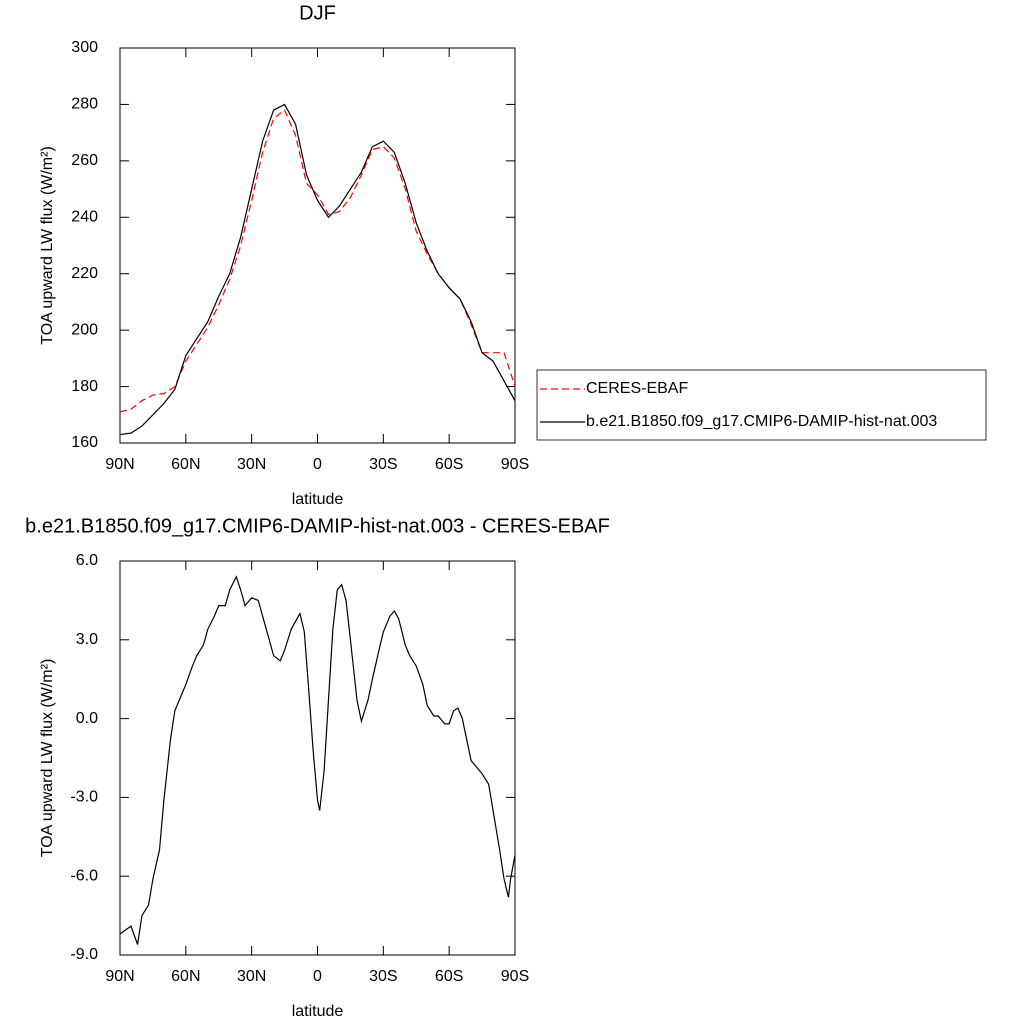 The width and height of the screenshot is (1024, 1024). I want to click on y-tick-label: 200, so click(84, 329).